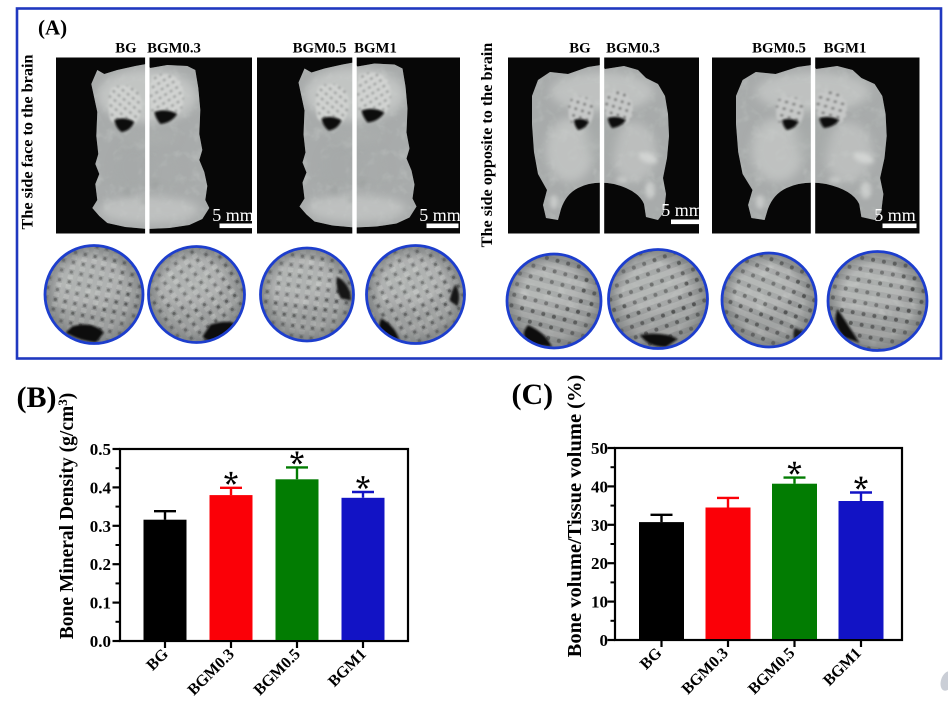  What do you see at coordinates (101, 487) in the screenshot?
I see `svg-text: 0.4` at bounding box center [101, 487].